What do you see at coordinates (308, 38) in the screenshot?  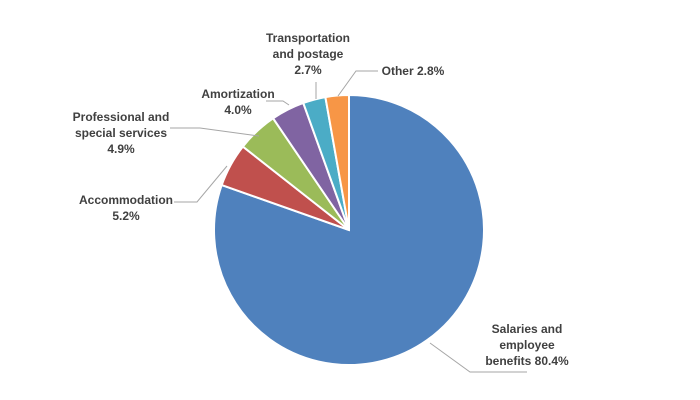 I see `data-label-line: Transportation` at bounding box center [308, 38].